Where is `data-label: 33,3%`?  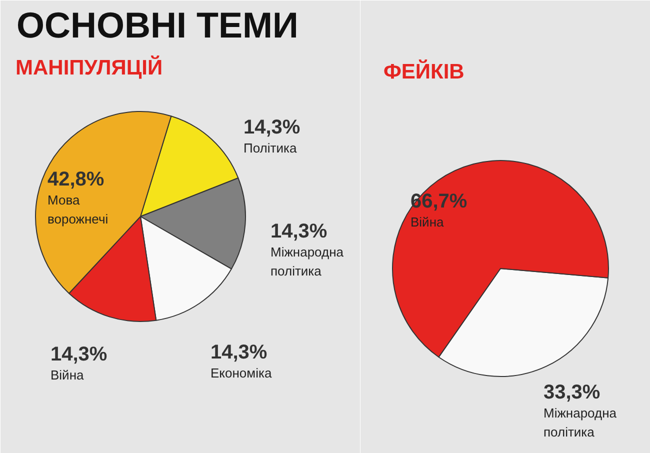 data-label: 33,3% is located at coordinates (572, 393).